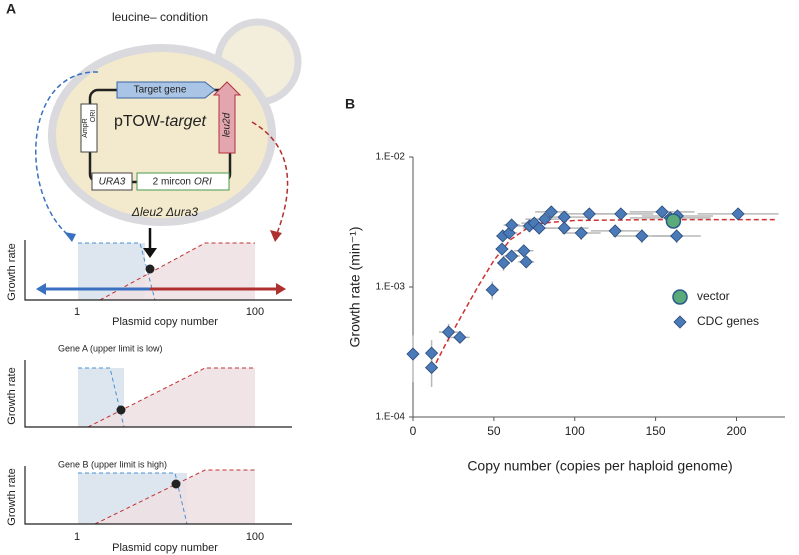  Describe the element at coordinates (203, 182) in the screenshot. I see `two-micron-ori: ORI` at that location.